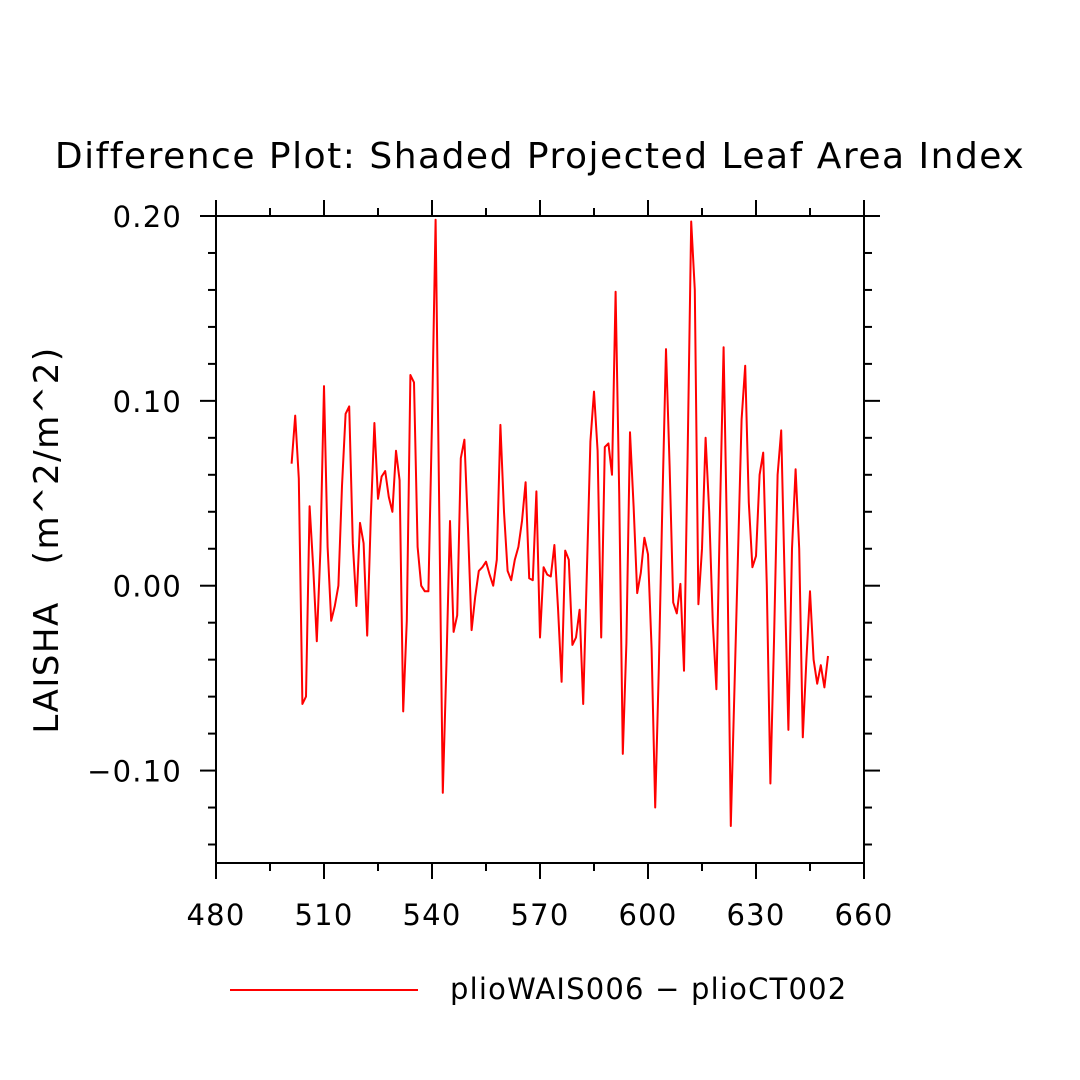 This screenshot has height=1080, width=1080. What do you see at coordinates (756, 915) in the screenshot?
I see `x-tick-label: 630` at bounding box center [756, 915].